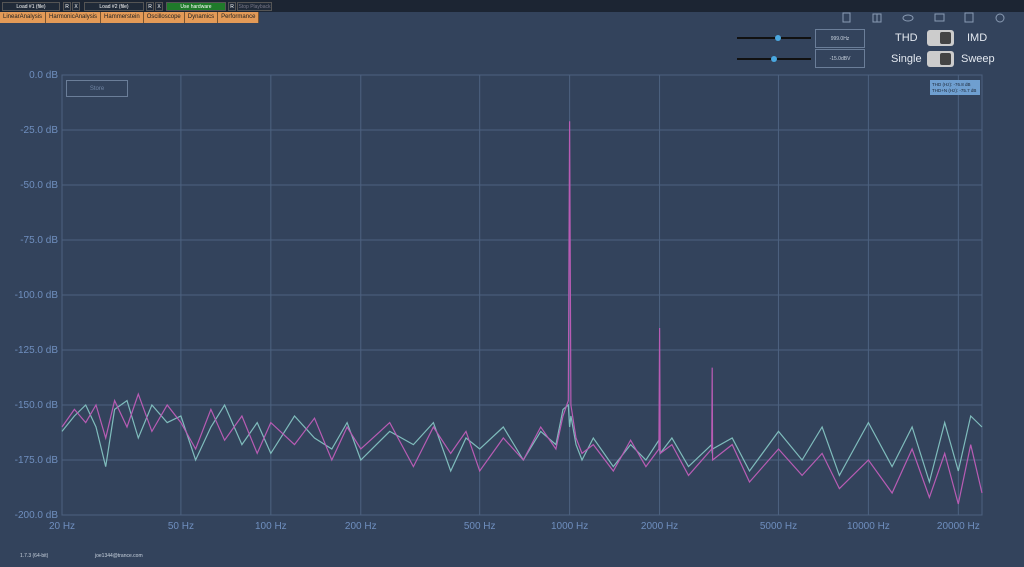  Describe the element at coordinates (164, 17) in the screenshot. I see `tab: Oscilloscope` at that location.